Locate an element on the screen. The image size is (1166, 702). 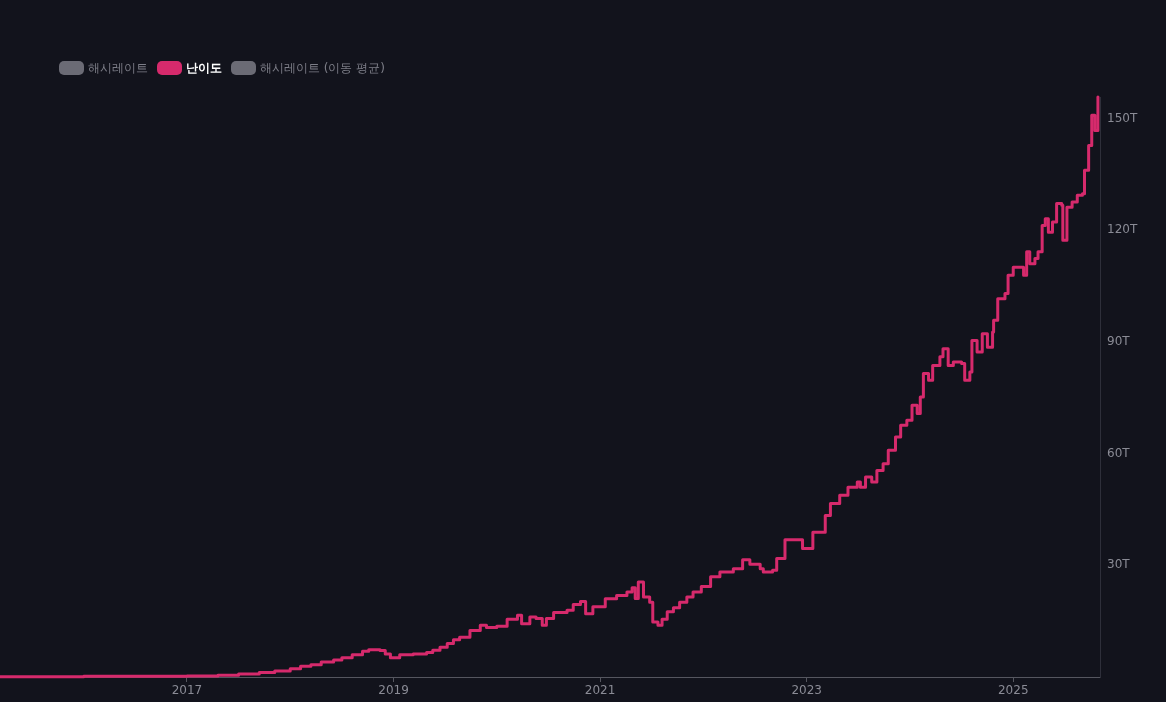
y-tick-label: 60T is located at coordinates (1119, 452).